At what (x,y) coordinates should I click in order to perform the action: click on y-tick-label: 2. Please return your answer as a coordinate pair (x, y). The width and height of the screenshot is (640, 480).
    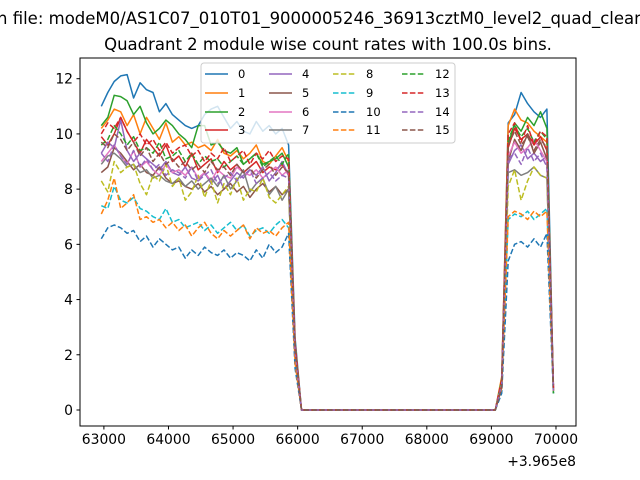
    Looking at the image, I should click on (68, 356).